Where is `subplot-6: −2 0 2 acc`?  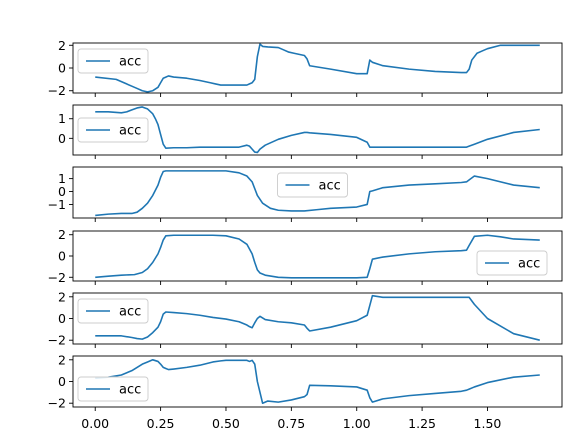 subplot-6: −2 0 2 acc is located at coordinates (305, 381).